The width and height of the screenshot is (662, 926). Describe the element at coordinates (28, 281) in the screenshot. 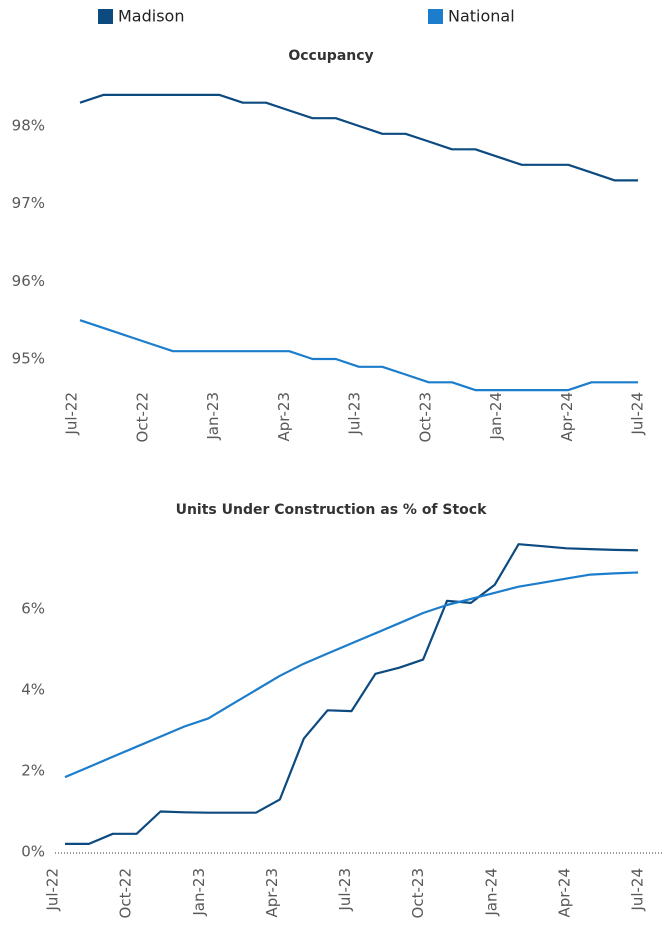

I see `y-tick-label: 96%` at that location.